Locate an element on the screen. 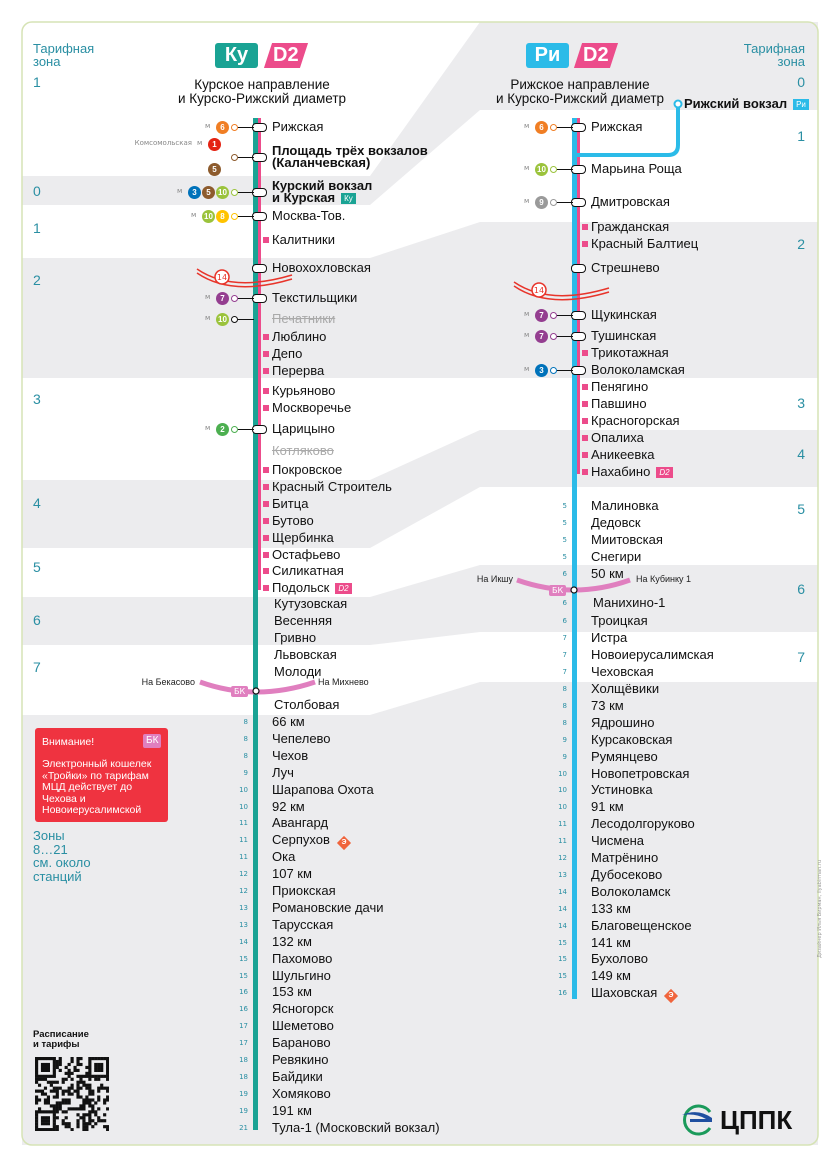 The image size is (840, 1169). station-kursk: Авангард is located at coordinates (300, 822).